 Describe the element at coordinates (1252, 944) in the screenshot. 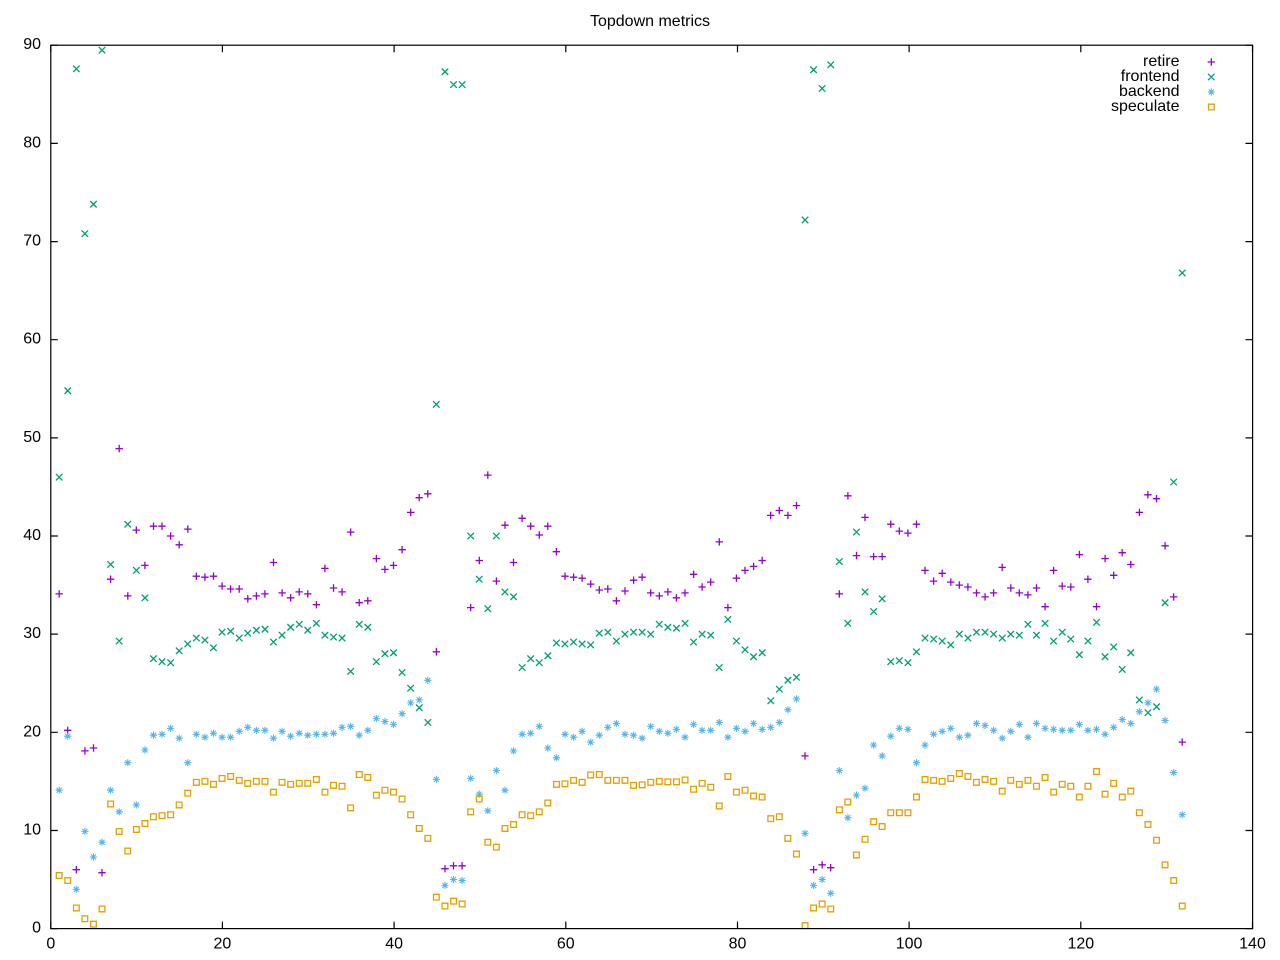

I see `svg-text: 140` at that location.